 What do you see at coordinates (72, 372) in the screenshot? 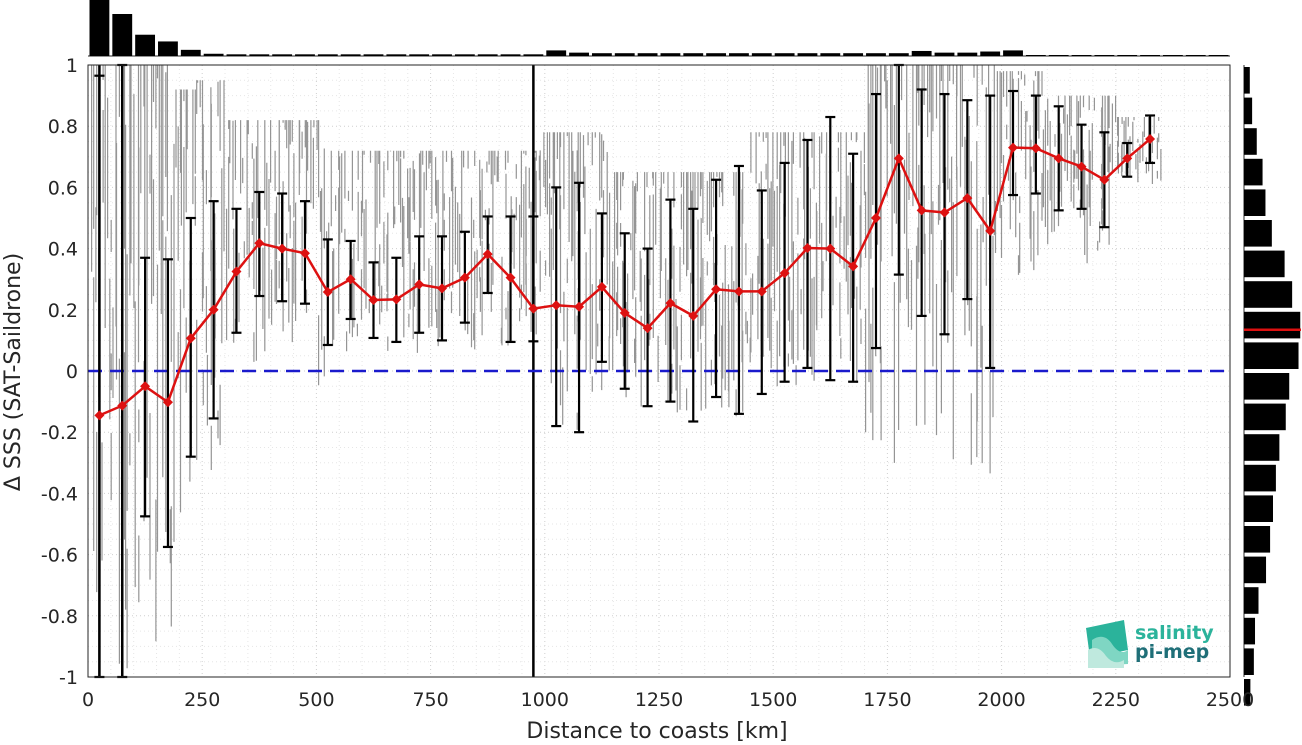
I see `y-tick-label: 0` at bounding box center [72, 372].